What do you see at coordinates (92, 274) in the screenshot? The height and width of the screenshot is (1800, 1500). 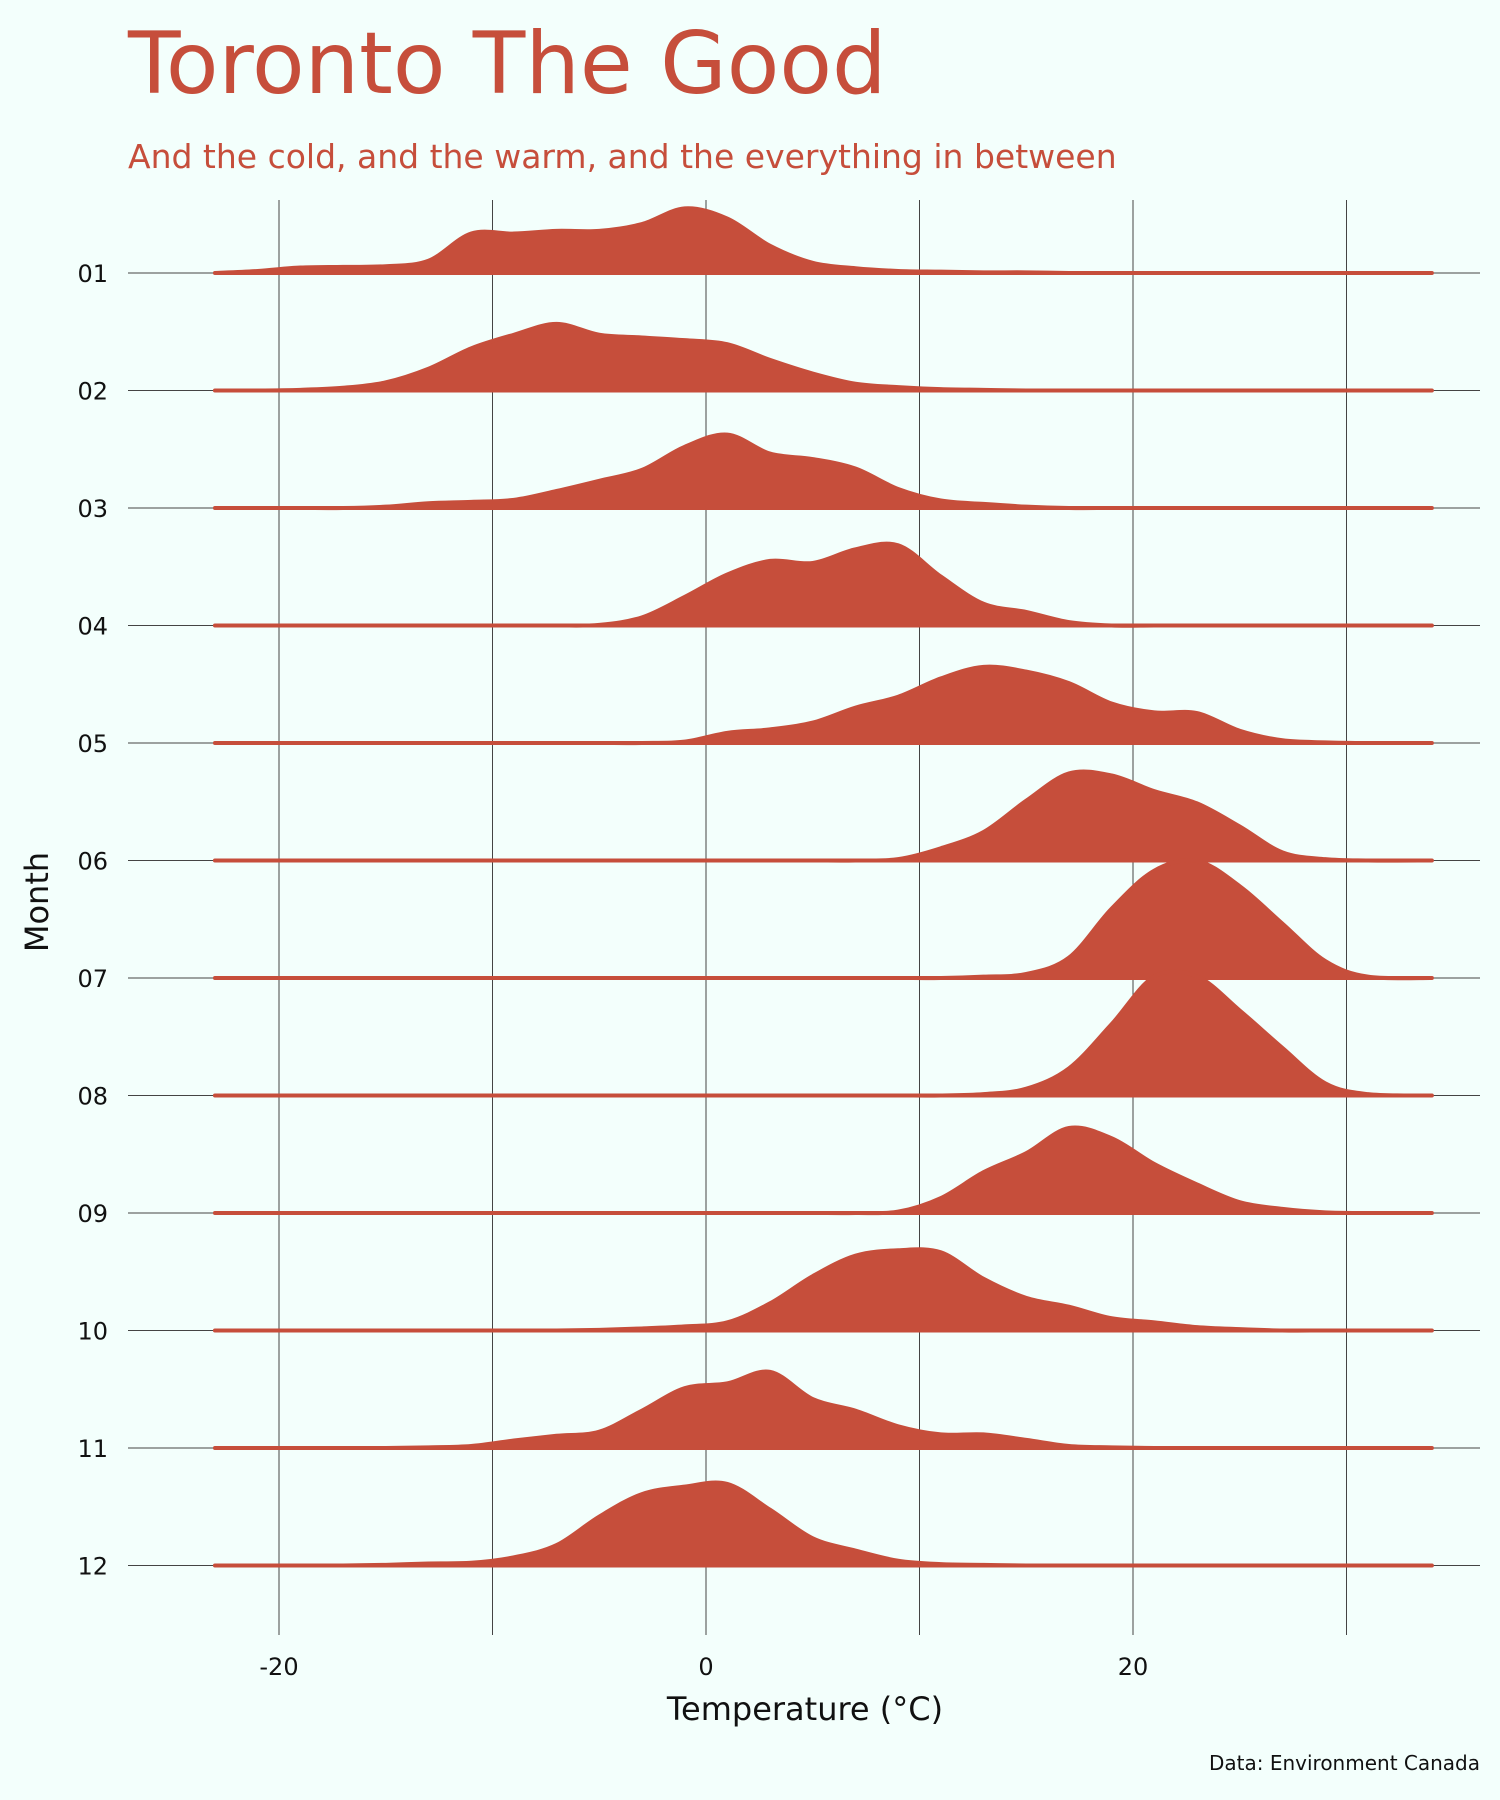 I see `y-tick-label: 01` at bounding box center [92, 274].